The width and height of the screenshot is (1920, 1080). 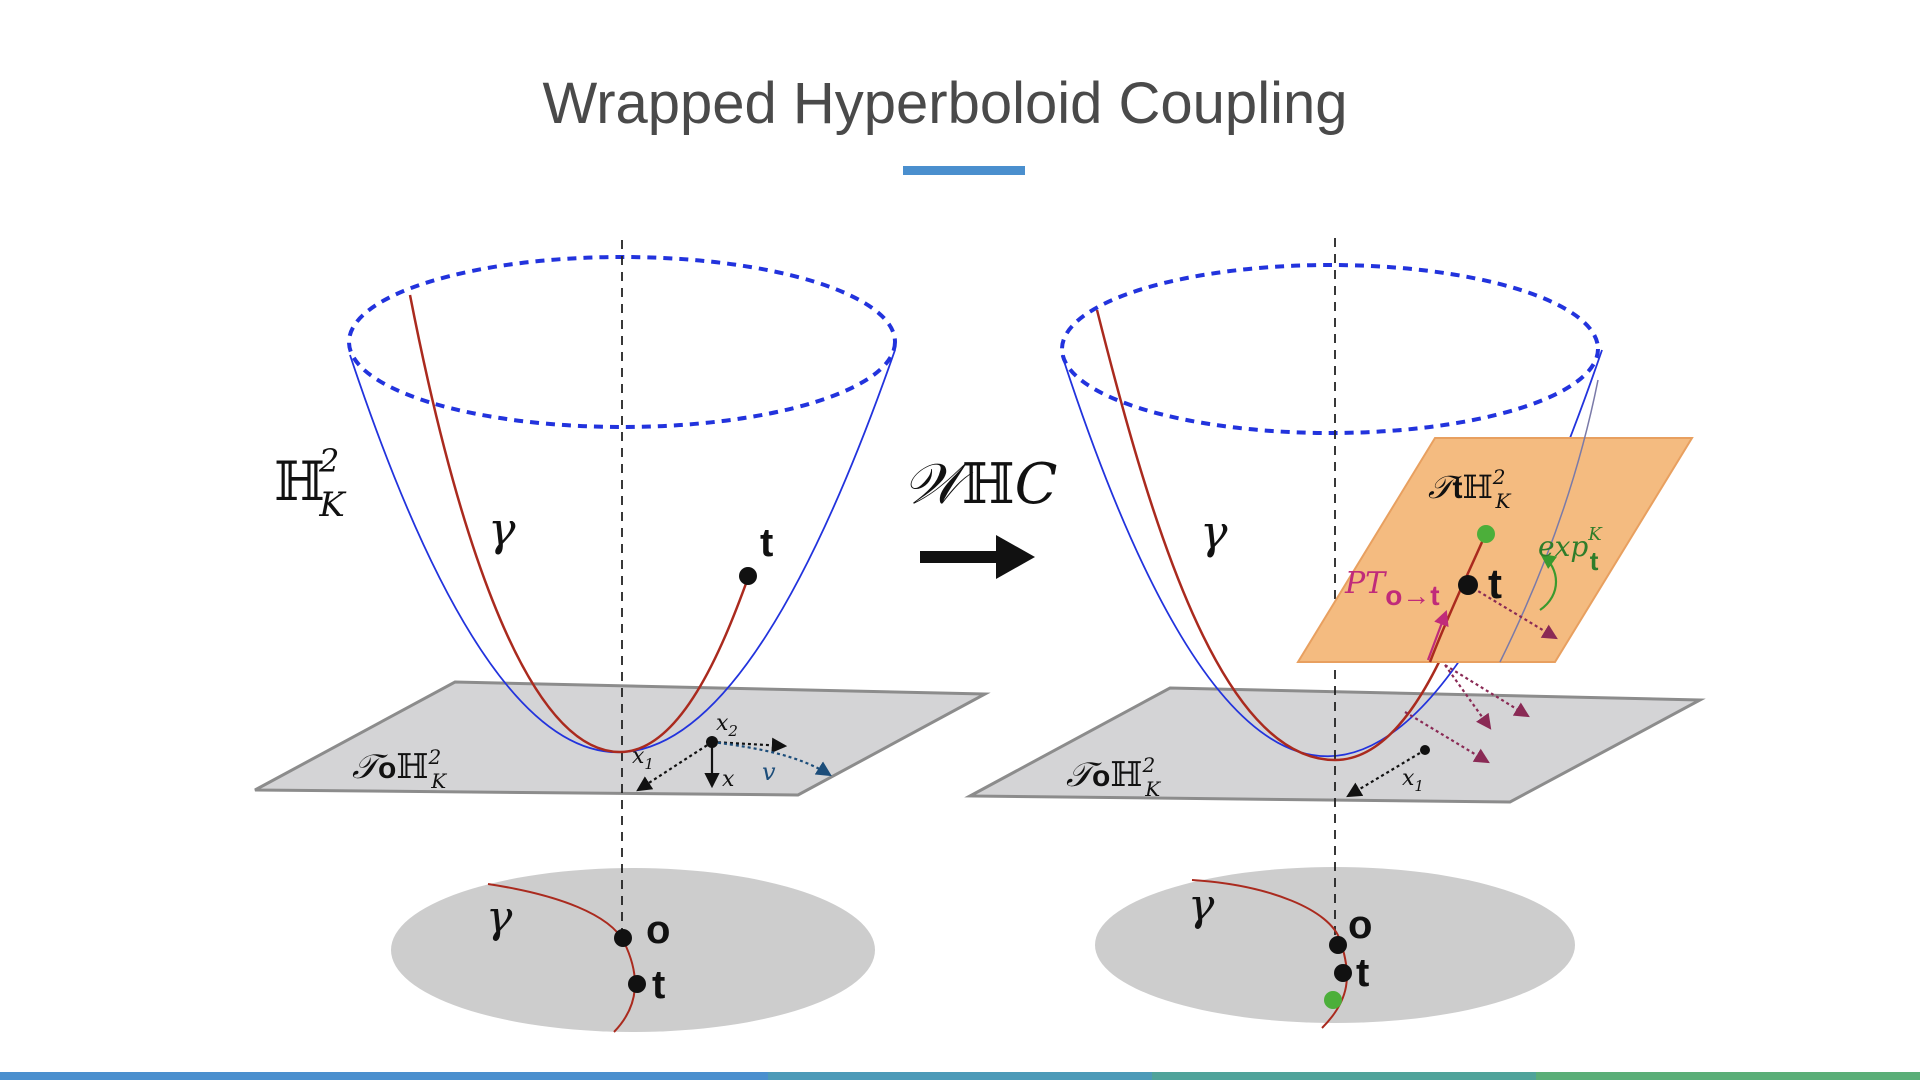 I want to click on bottom-accent-bar, so click(x=960, y=1076).